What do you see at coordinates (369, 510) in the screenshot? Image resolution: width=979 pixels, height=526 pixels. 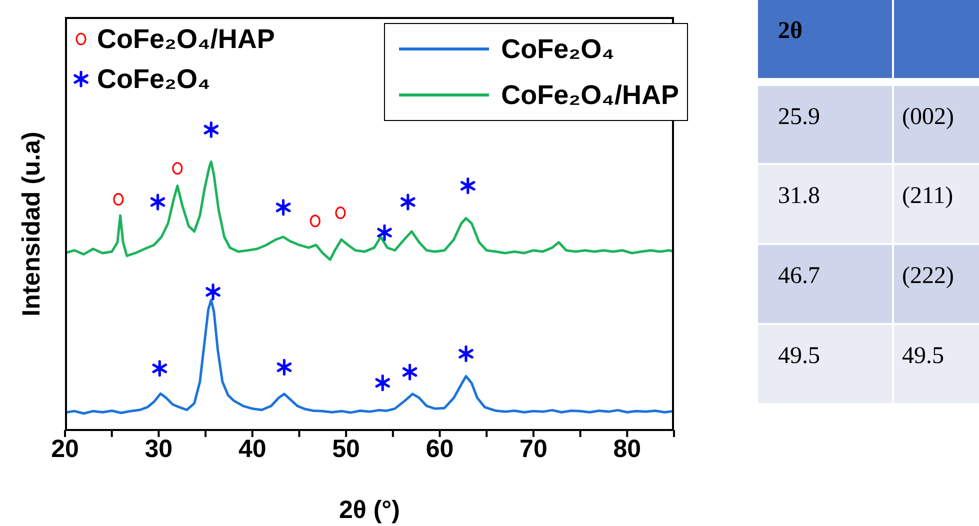 I see `x-axis-title: 2θ (°)` at bounding box center [369, 510].